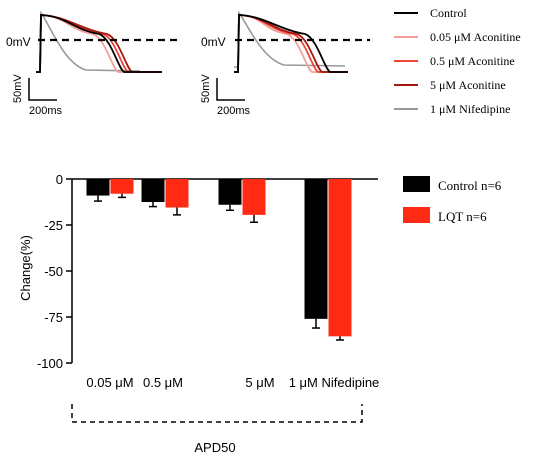 The width and height of the screenshot is (550, 460). Describe the element at coordinates (46, 111) in the screenshot. I see `scale-bar-time-left: 200ms` at that location.